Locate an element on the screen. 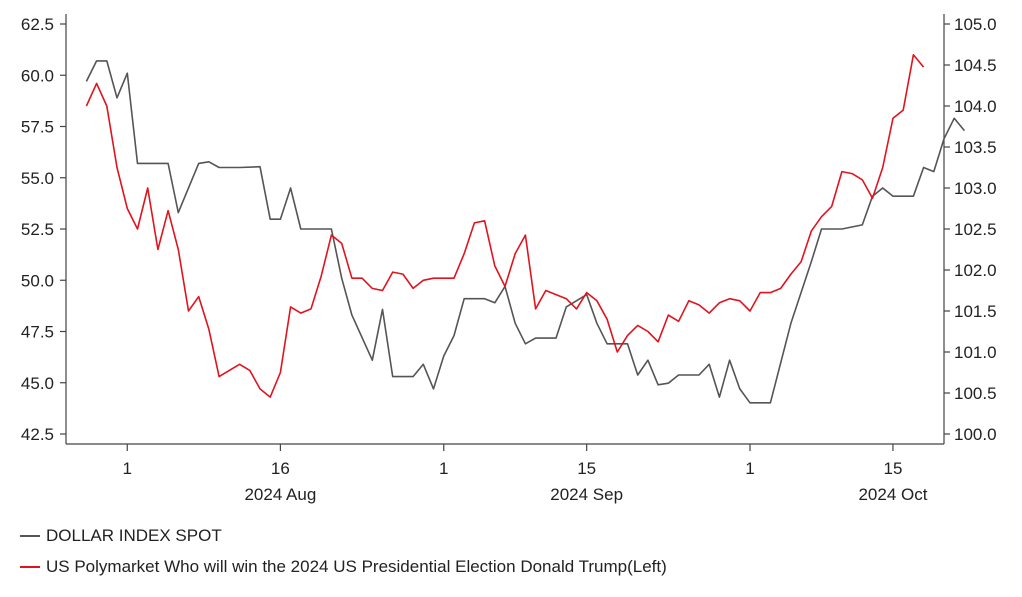  right-tick-label: 104.5 is located at coordinates (975, 65).